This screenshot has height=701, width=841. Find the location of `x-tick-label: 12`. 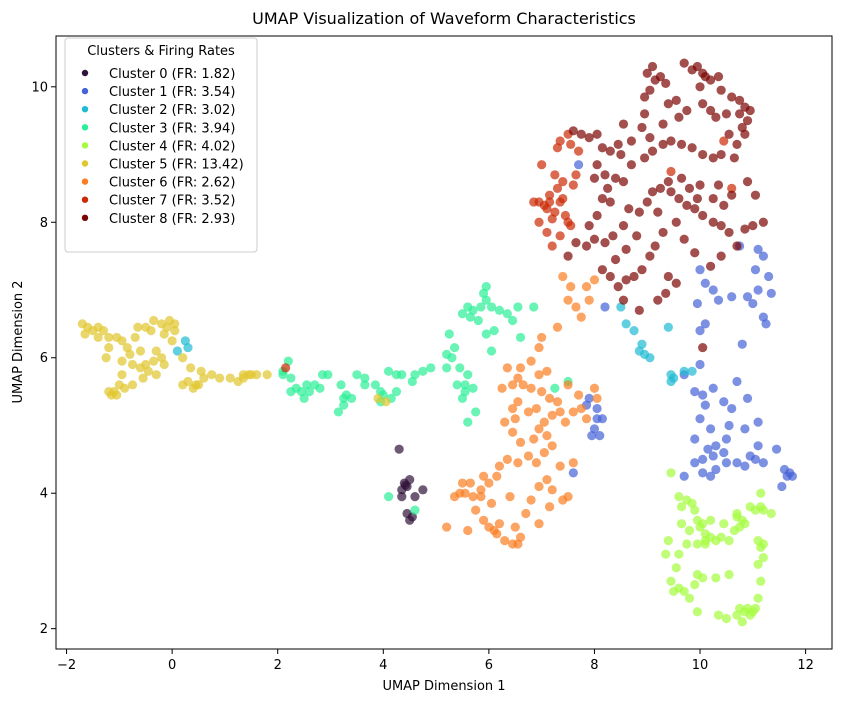

x-tick-label: 12 is located at coordinates (805, 665).